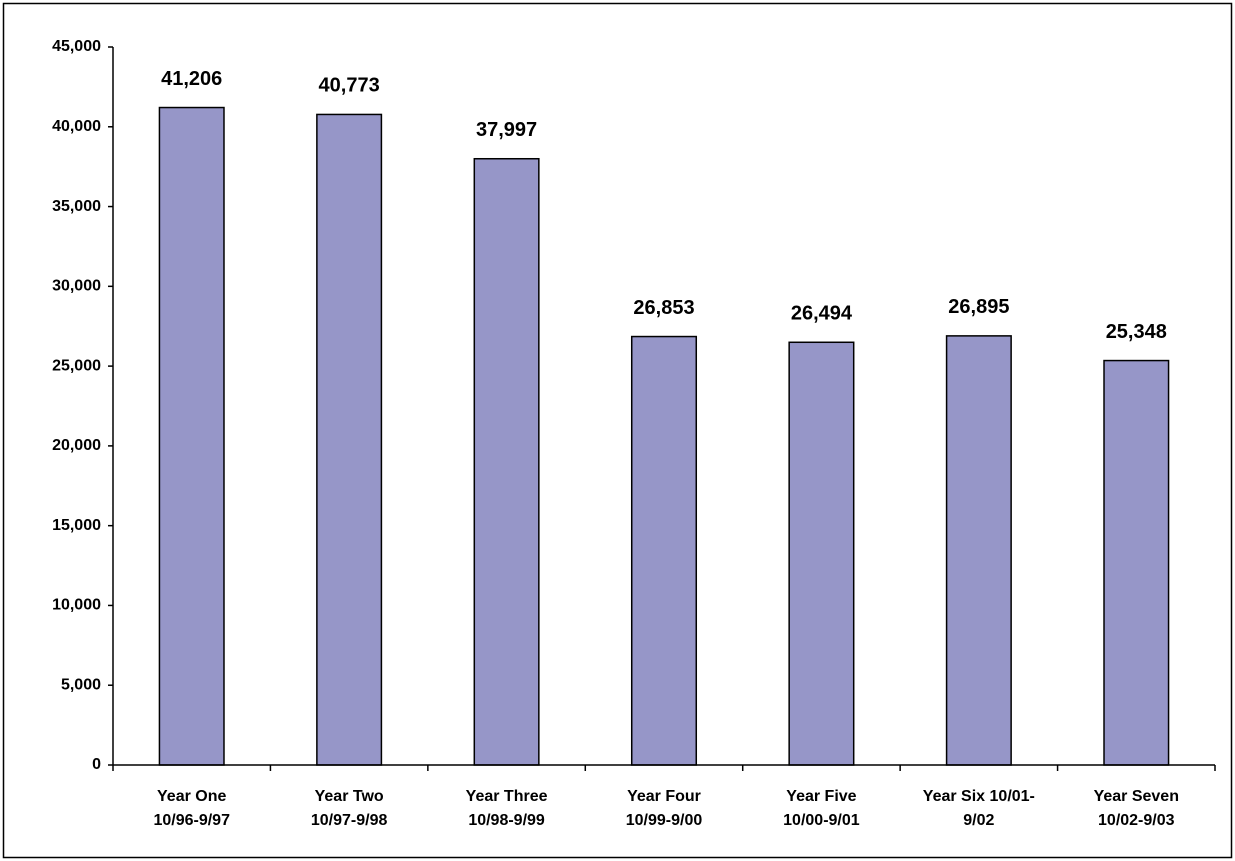  Describe the element at coordinates (822, 314) in the screenshot. I see `value-label: 26,494` at that location.